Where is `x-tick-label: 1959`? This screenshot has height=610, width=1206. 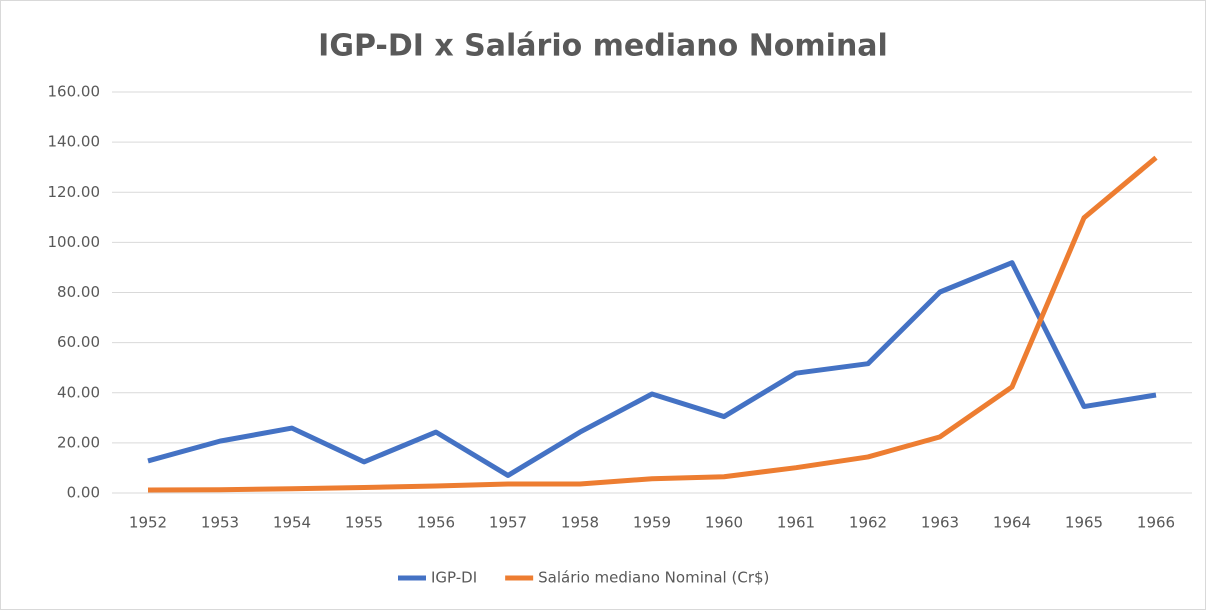 x-tick-label: 1959 is located at coordinates (652, 523).